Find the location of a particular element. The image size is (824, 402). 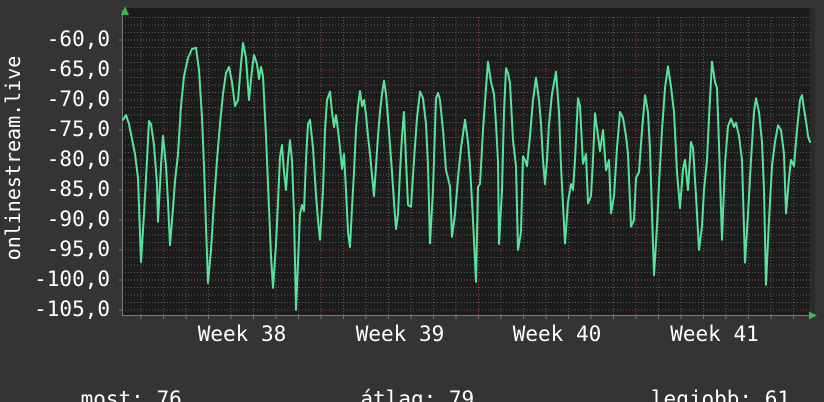

stat-atlag-value: 79 is located at coordinates (461, 394).